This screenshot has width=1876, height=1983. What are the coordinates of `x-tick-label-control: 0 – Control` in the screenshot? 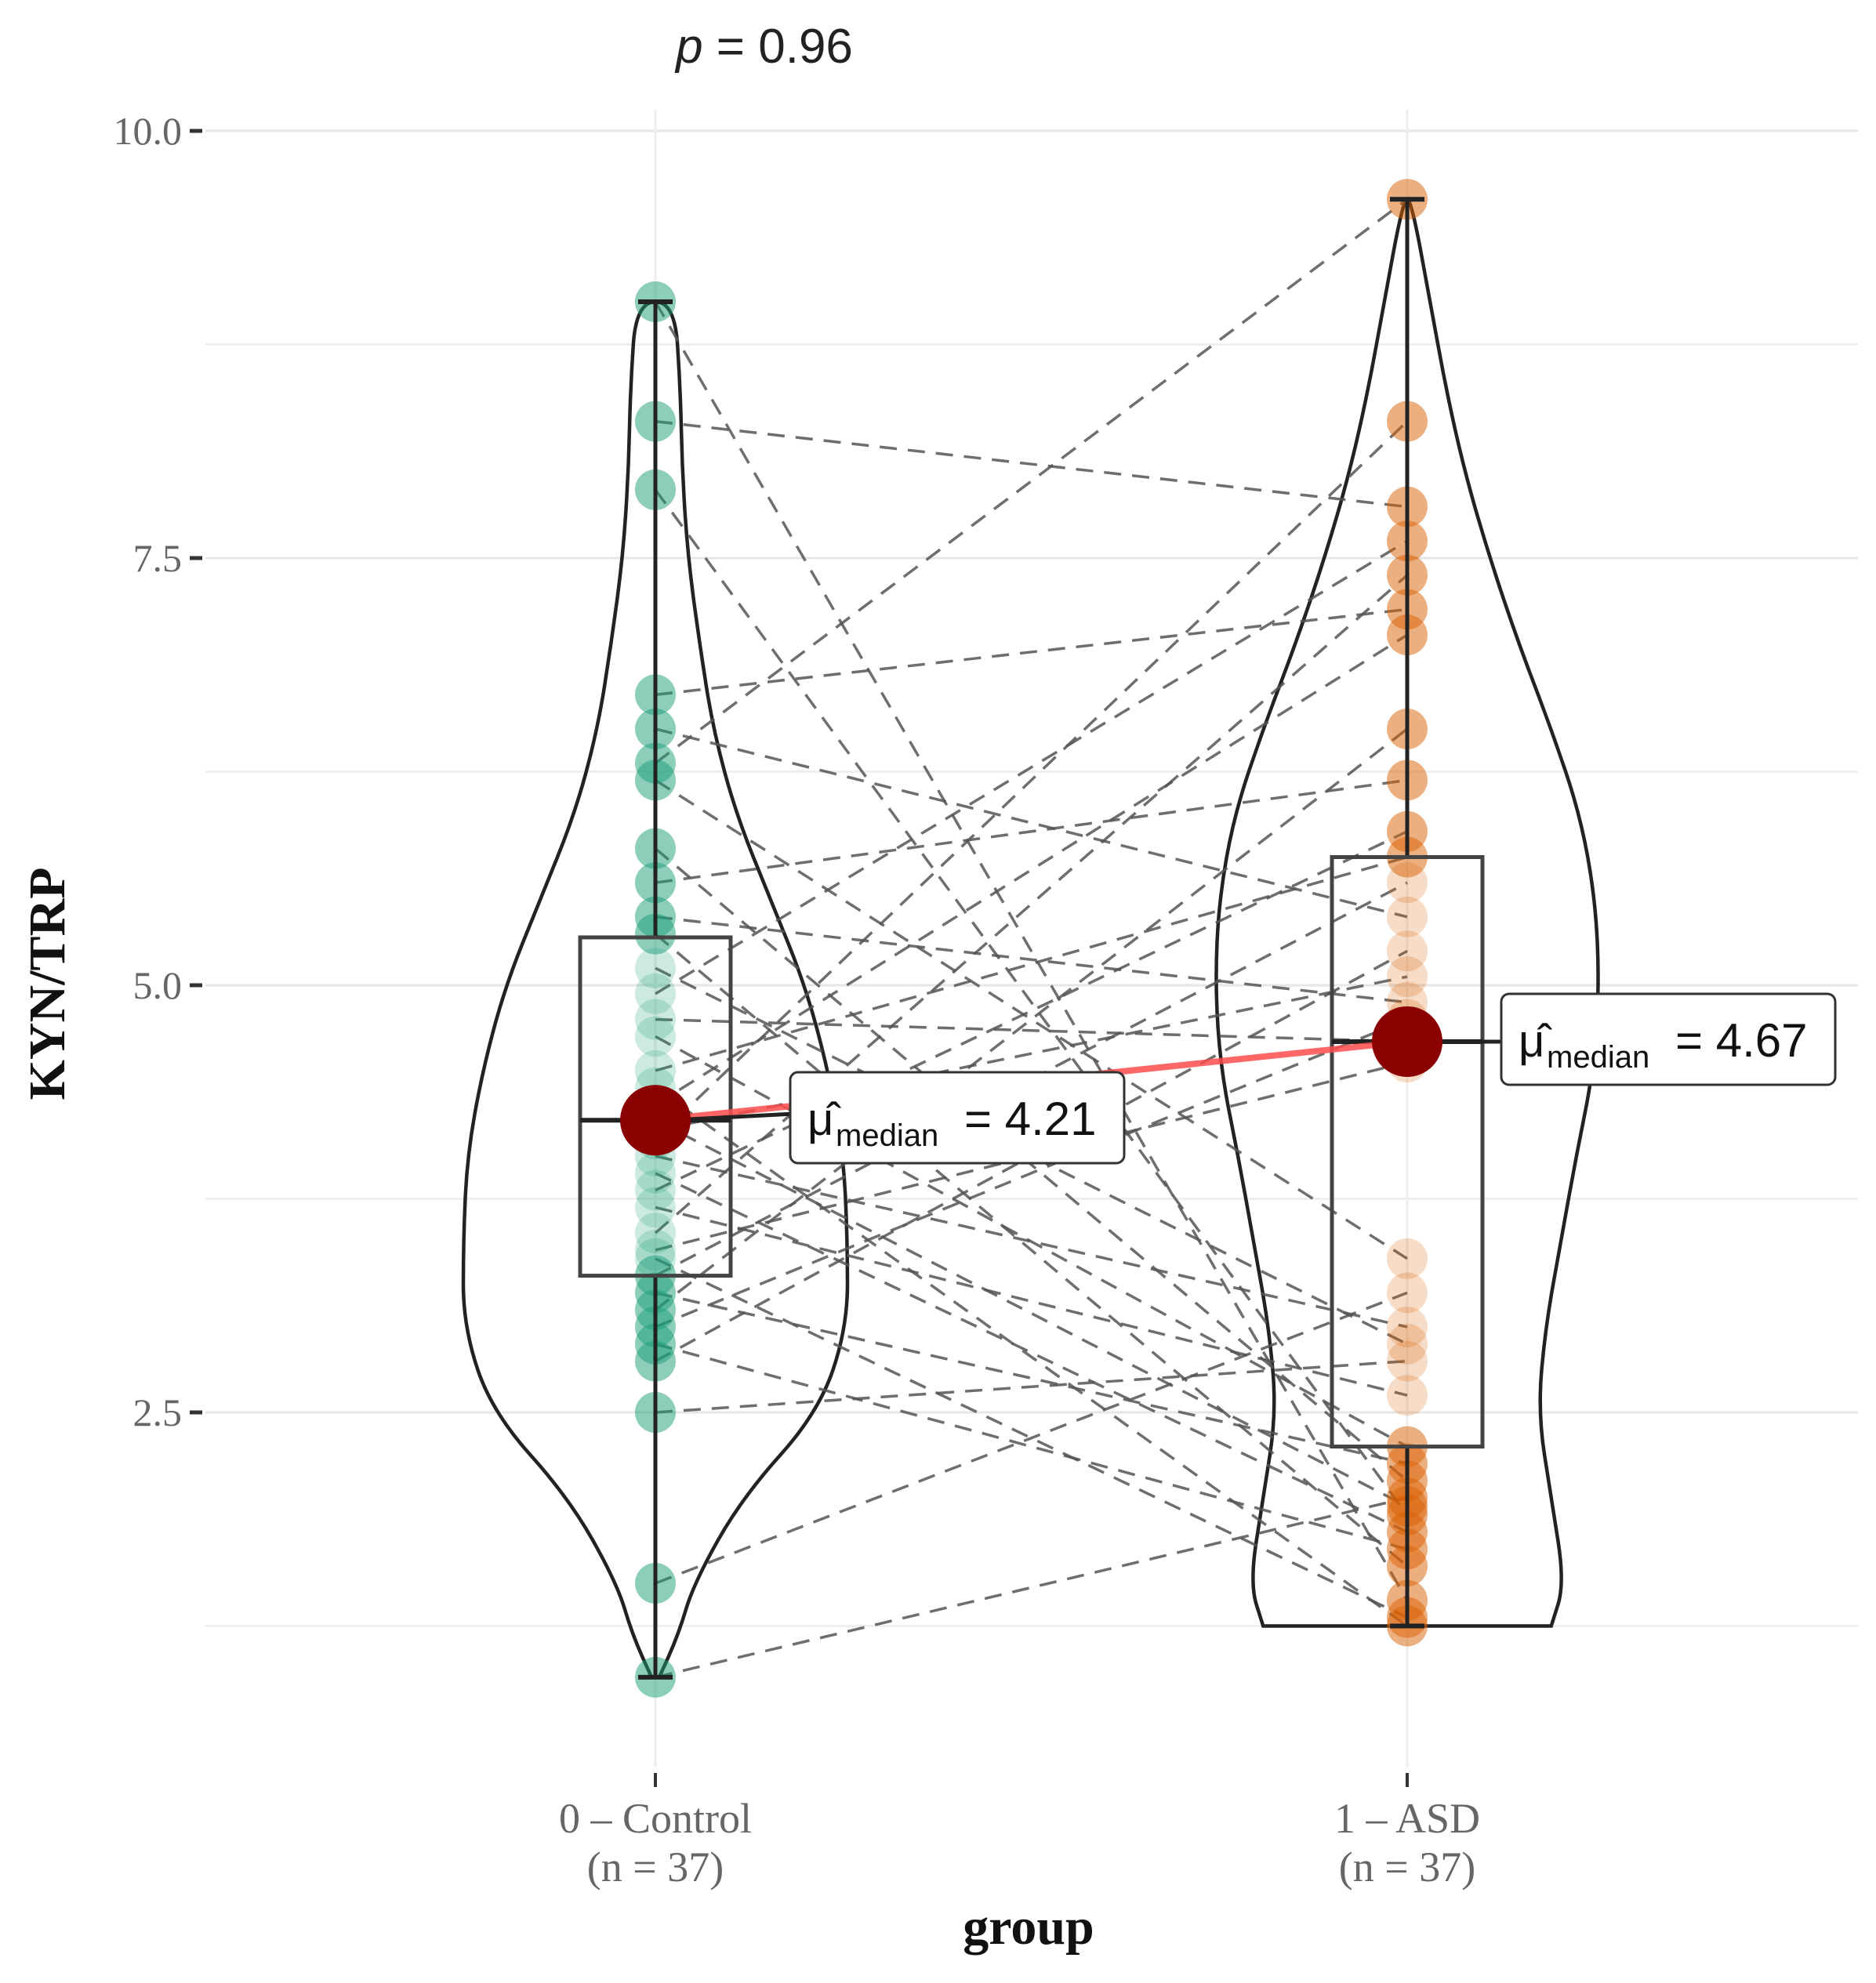 It's located at (655, 1819).